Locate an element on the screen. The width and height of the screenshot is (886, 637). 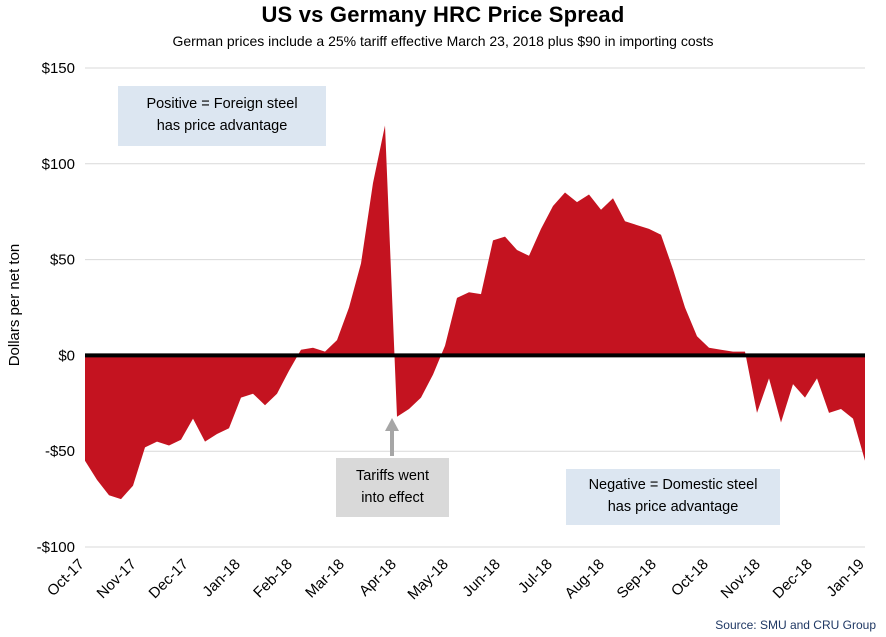
svg-text: Nov-17 is located at coordinates (117, 579).